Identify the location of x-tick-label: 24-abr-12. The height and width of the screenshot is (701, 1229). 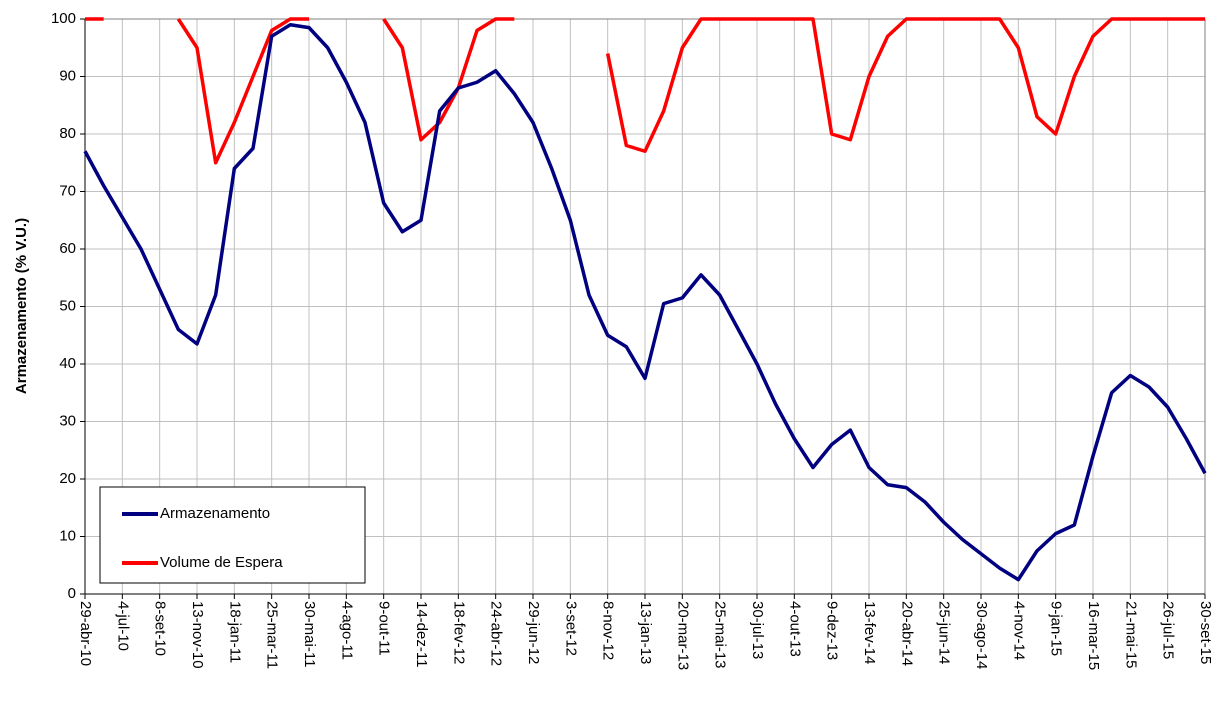
(496, 633).